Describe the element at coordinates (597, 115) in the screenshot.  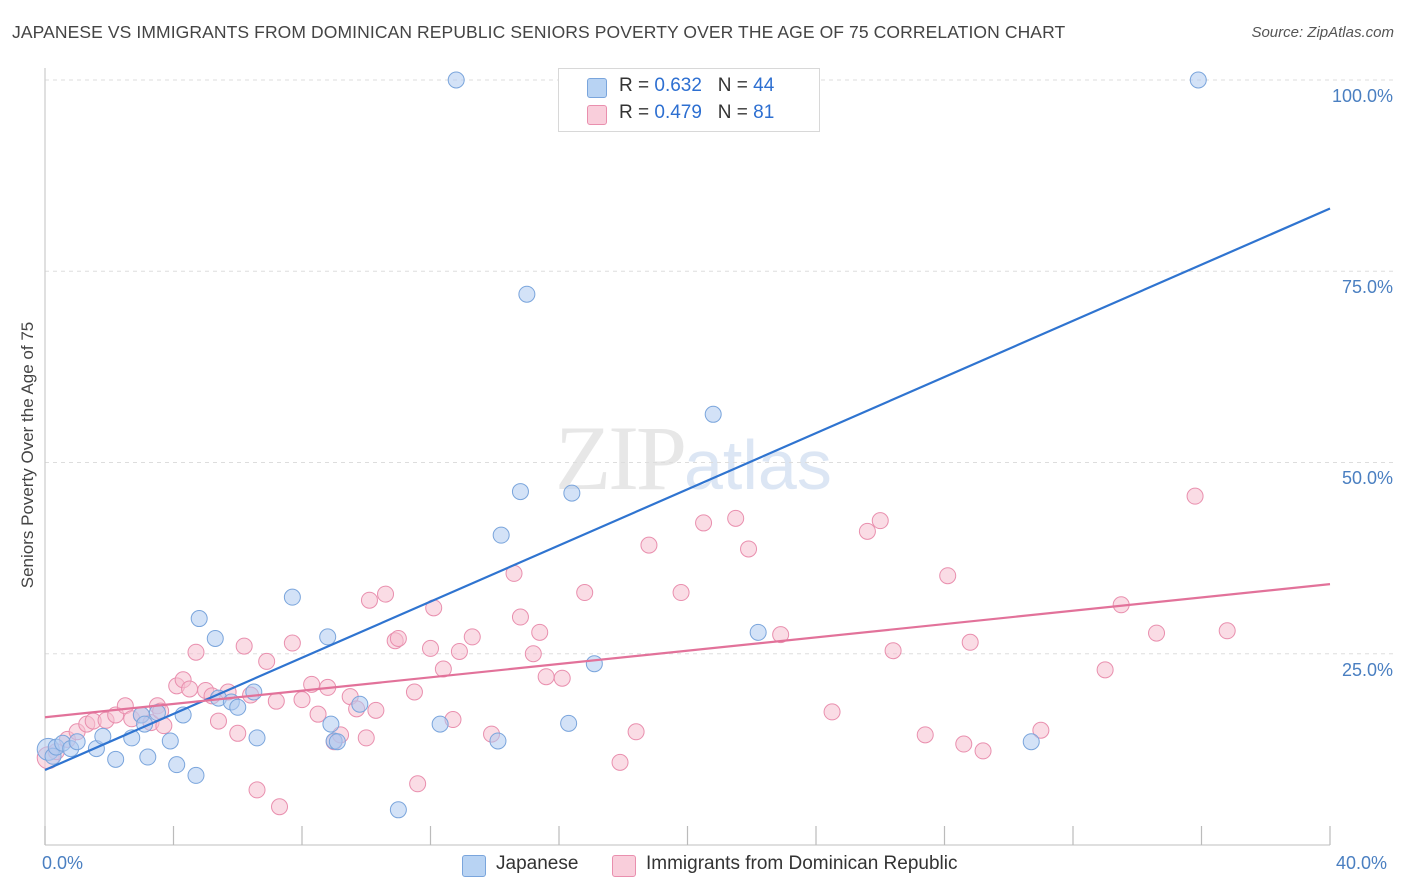
I see `legend-swatch-dominican` at that location.